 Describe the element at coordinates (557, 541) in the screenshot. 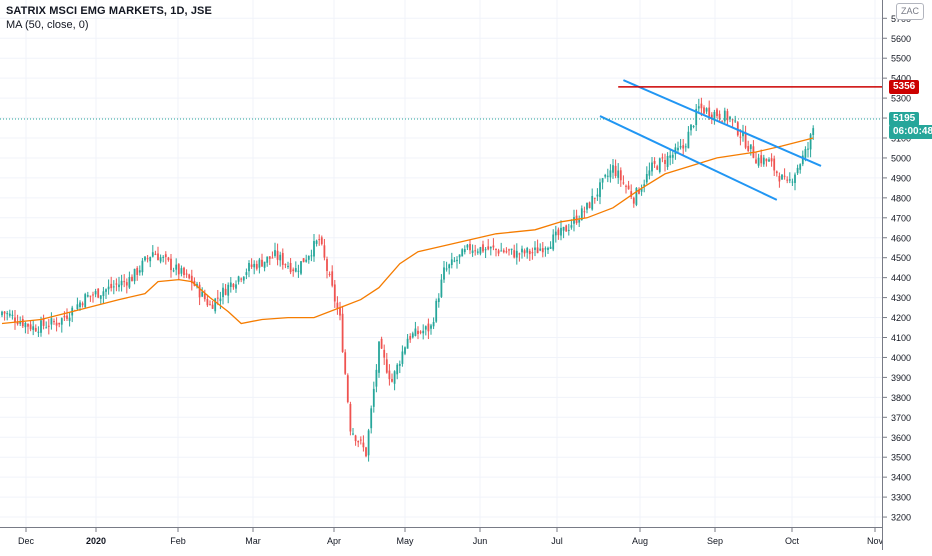

I see `time-tick-label: Jul` at that location.